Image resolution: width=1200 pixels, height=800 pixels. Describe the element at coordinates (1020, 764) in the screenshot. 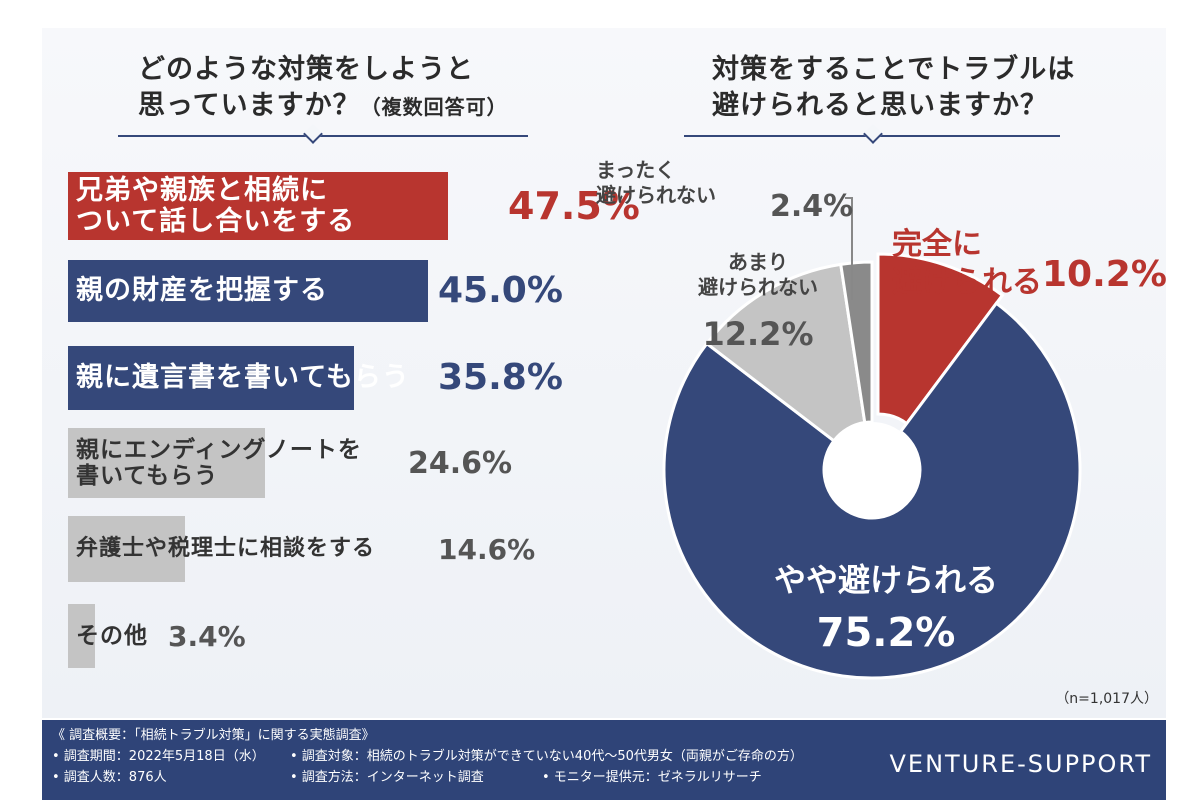

I see `brand-logo: VENTURE-SUPPORT` at that location.